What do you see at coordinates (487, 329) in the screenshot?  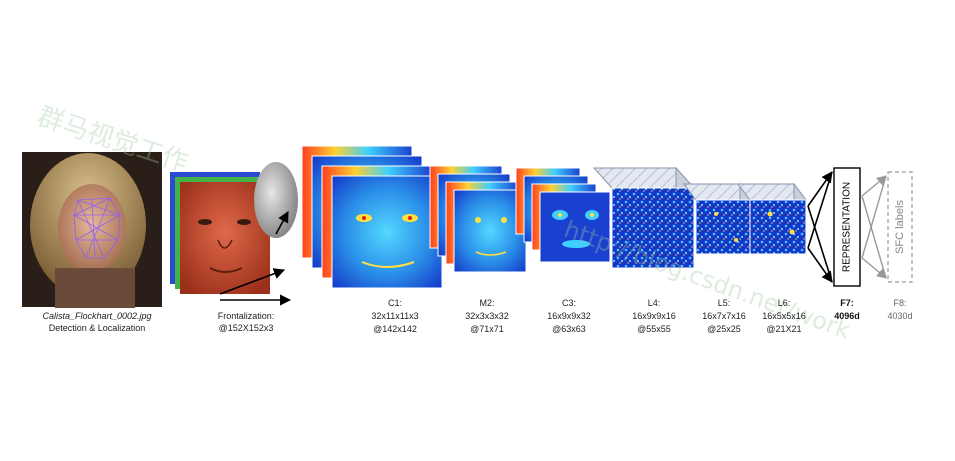 I see `m2-output: @71x71` at bounding box center [487, 329].